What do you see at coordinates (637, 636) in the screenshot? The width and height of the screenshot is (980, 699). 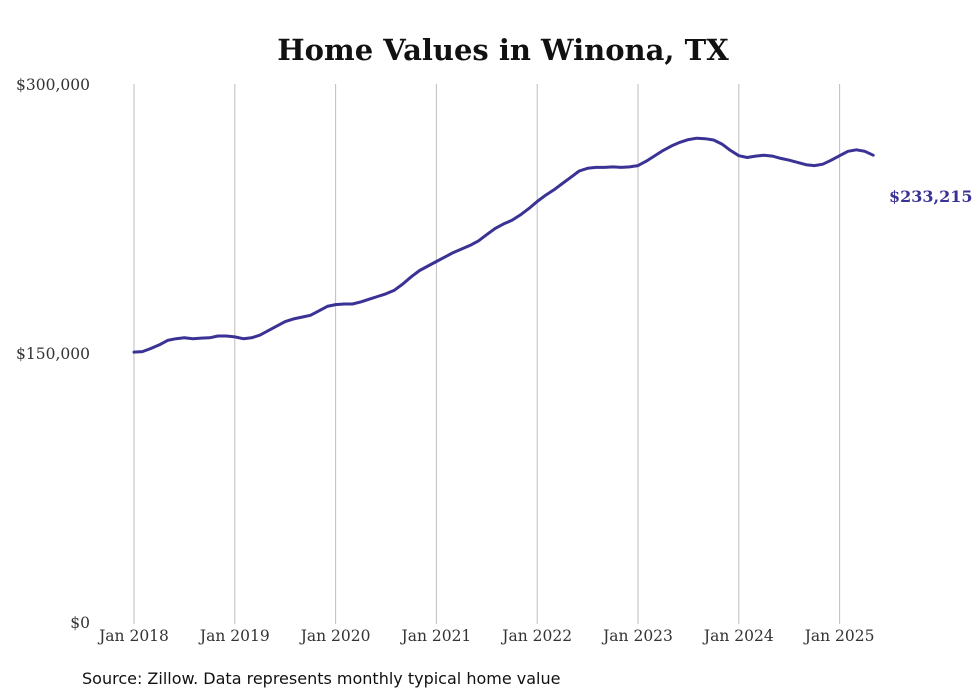 I see `x-tick-label: Jan 2023` at bounding box center [637, 636].